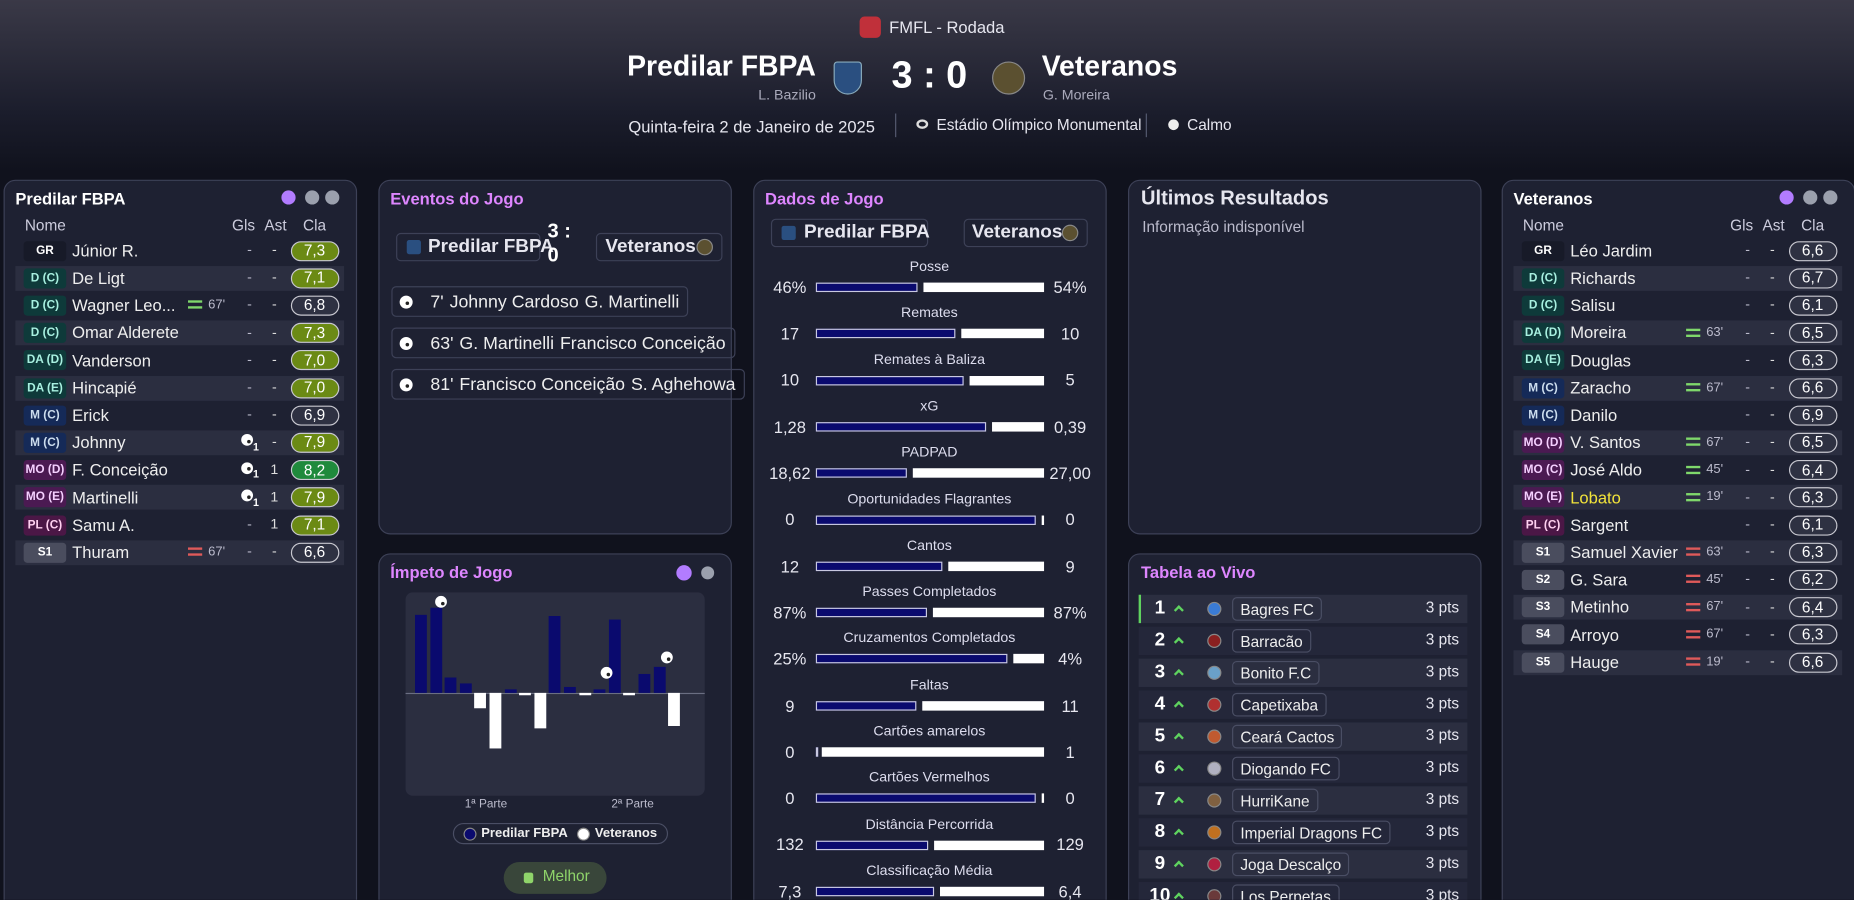 The width and height of the screenshot is (1854, 900). What do you see at coordinates (256, 502) in the screenshot?
I see `goals: 1` at bounding box center [256, 502].